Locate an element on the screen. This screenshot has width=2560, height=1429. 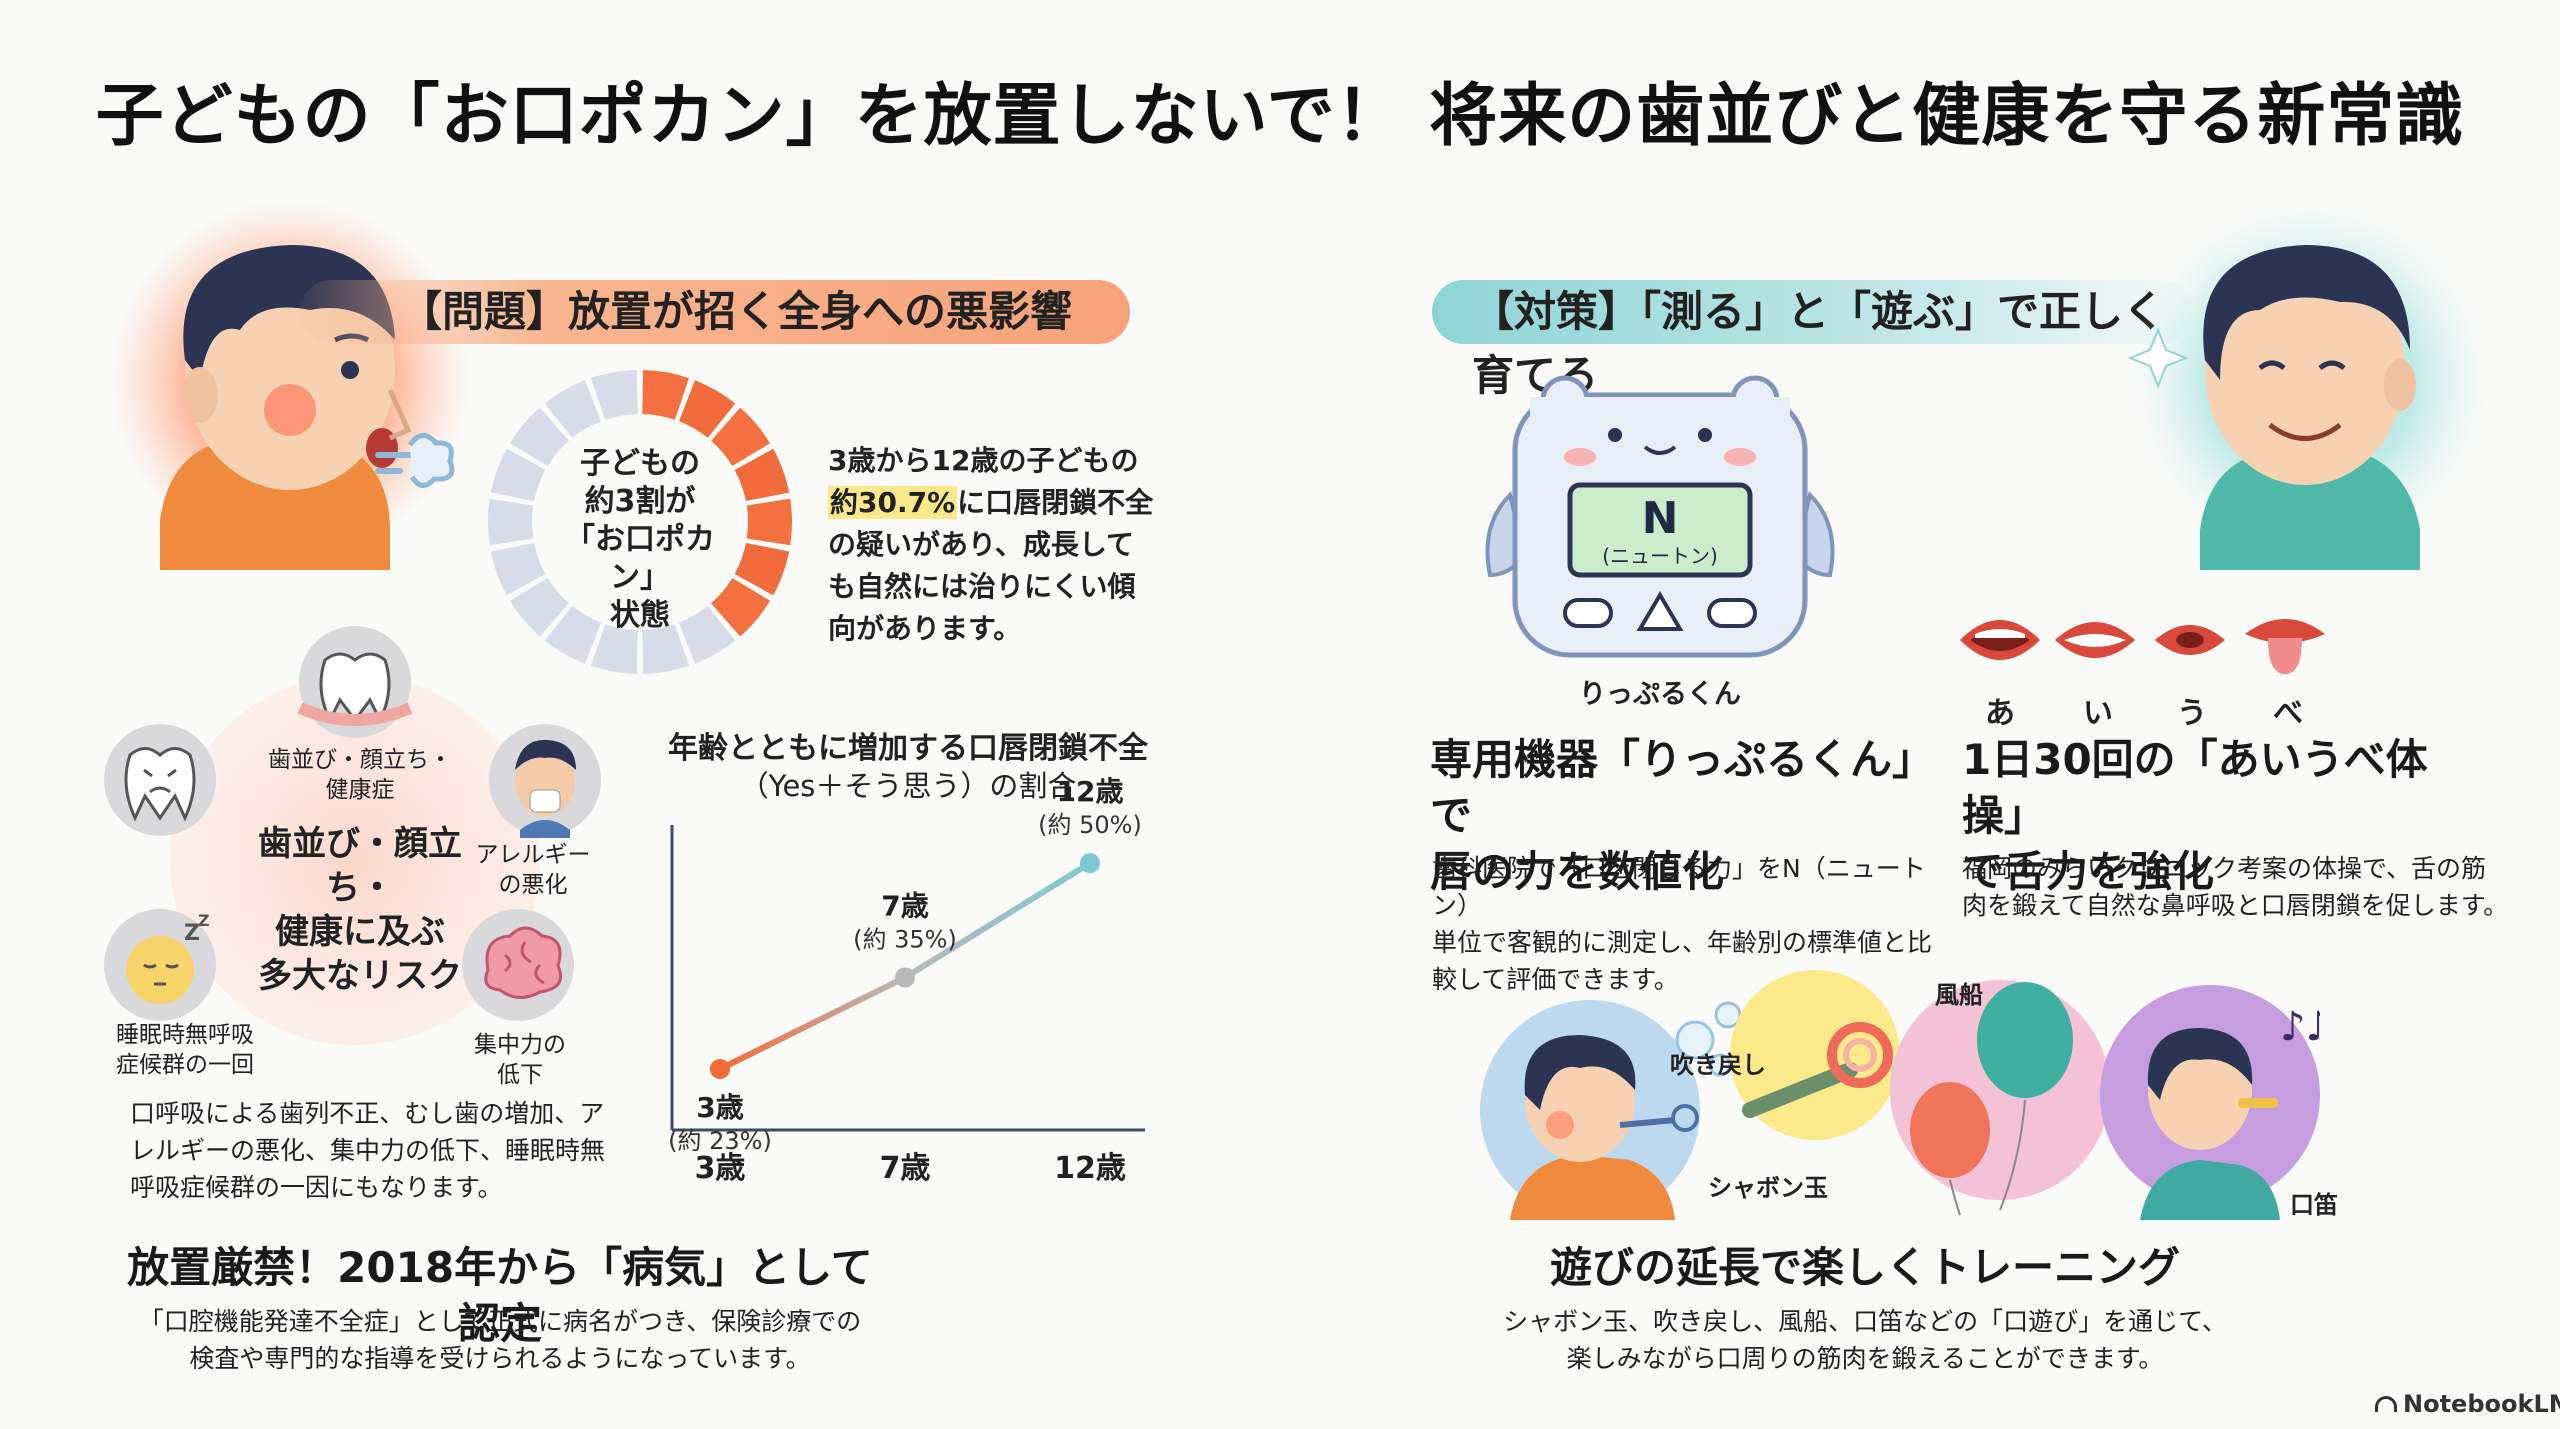
risk-label-focus: 集中力の 低下 is located at coordinates (520, 1060).